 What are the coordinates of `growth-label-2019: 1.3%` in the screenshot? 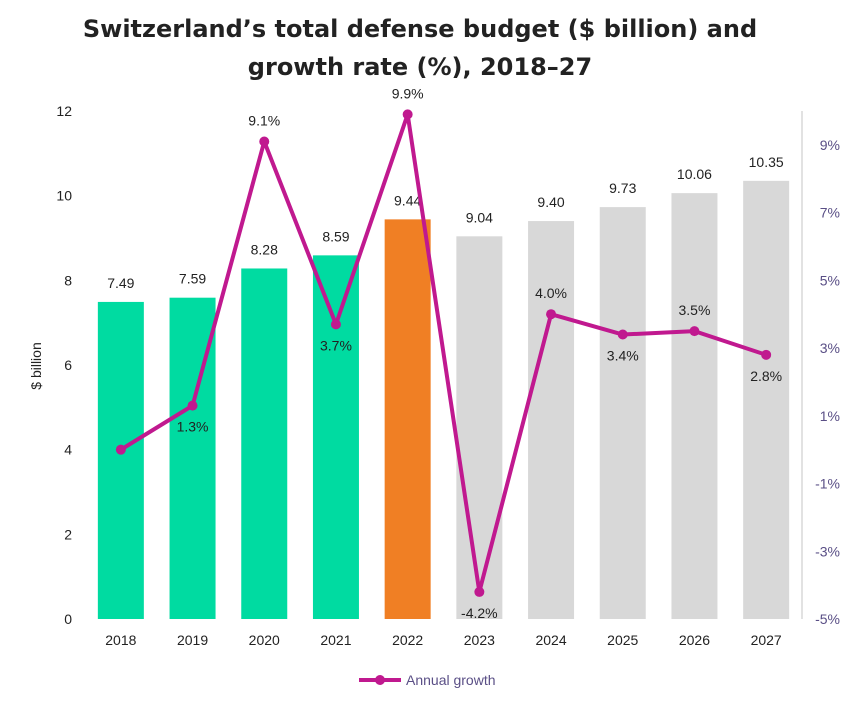 It's located at (193, 427).